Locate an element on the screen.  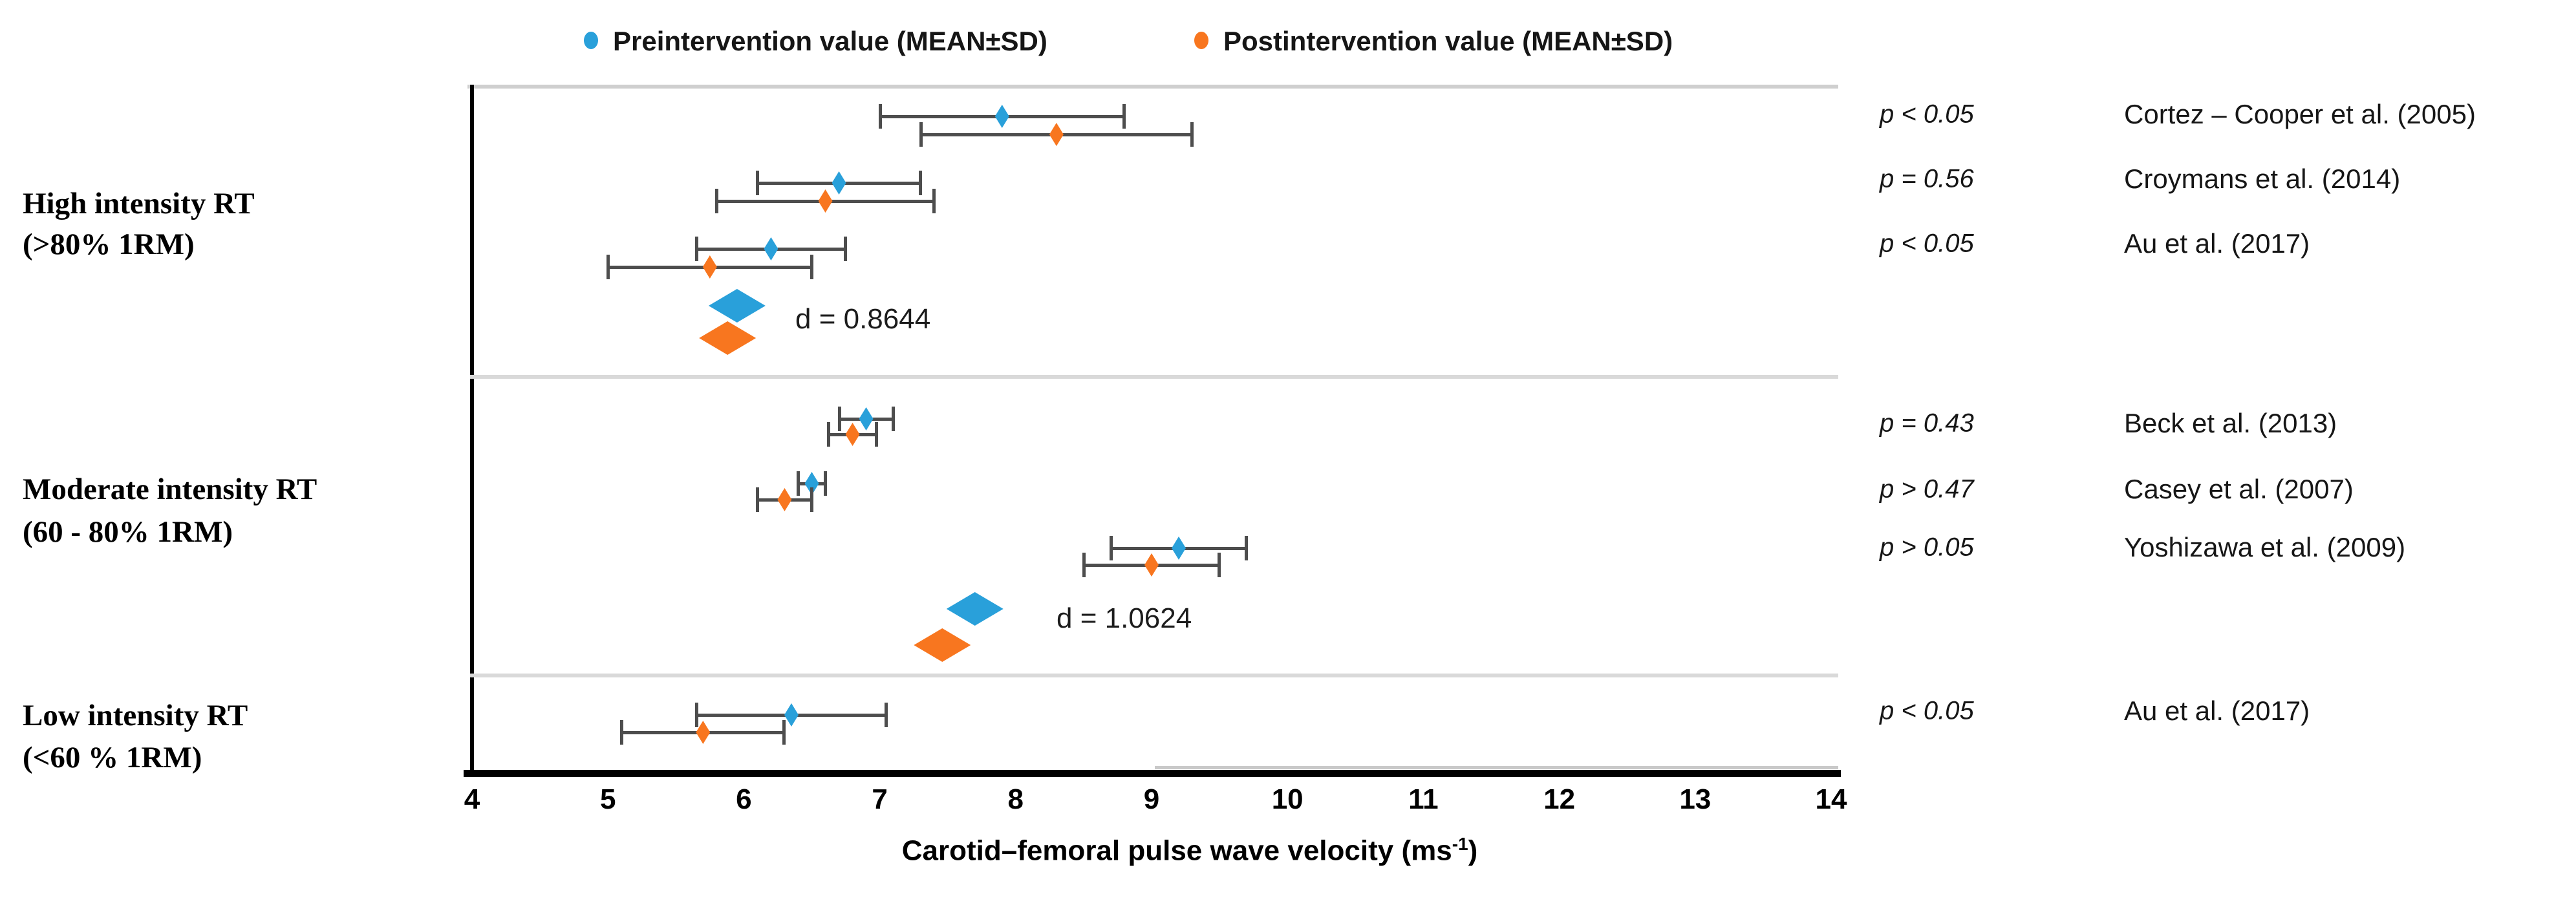
p-value: p > 0.05 is located at coordinates (1927, 547).